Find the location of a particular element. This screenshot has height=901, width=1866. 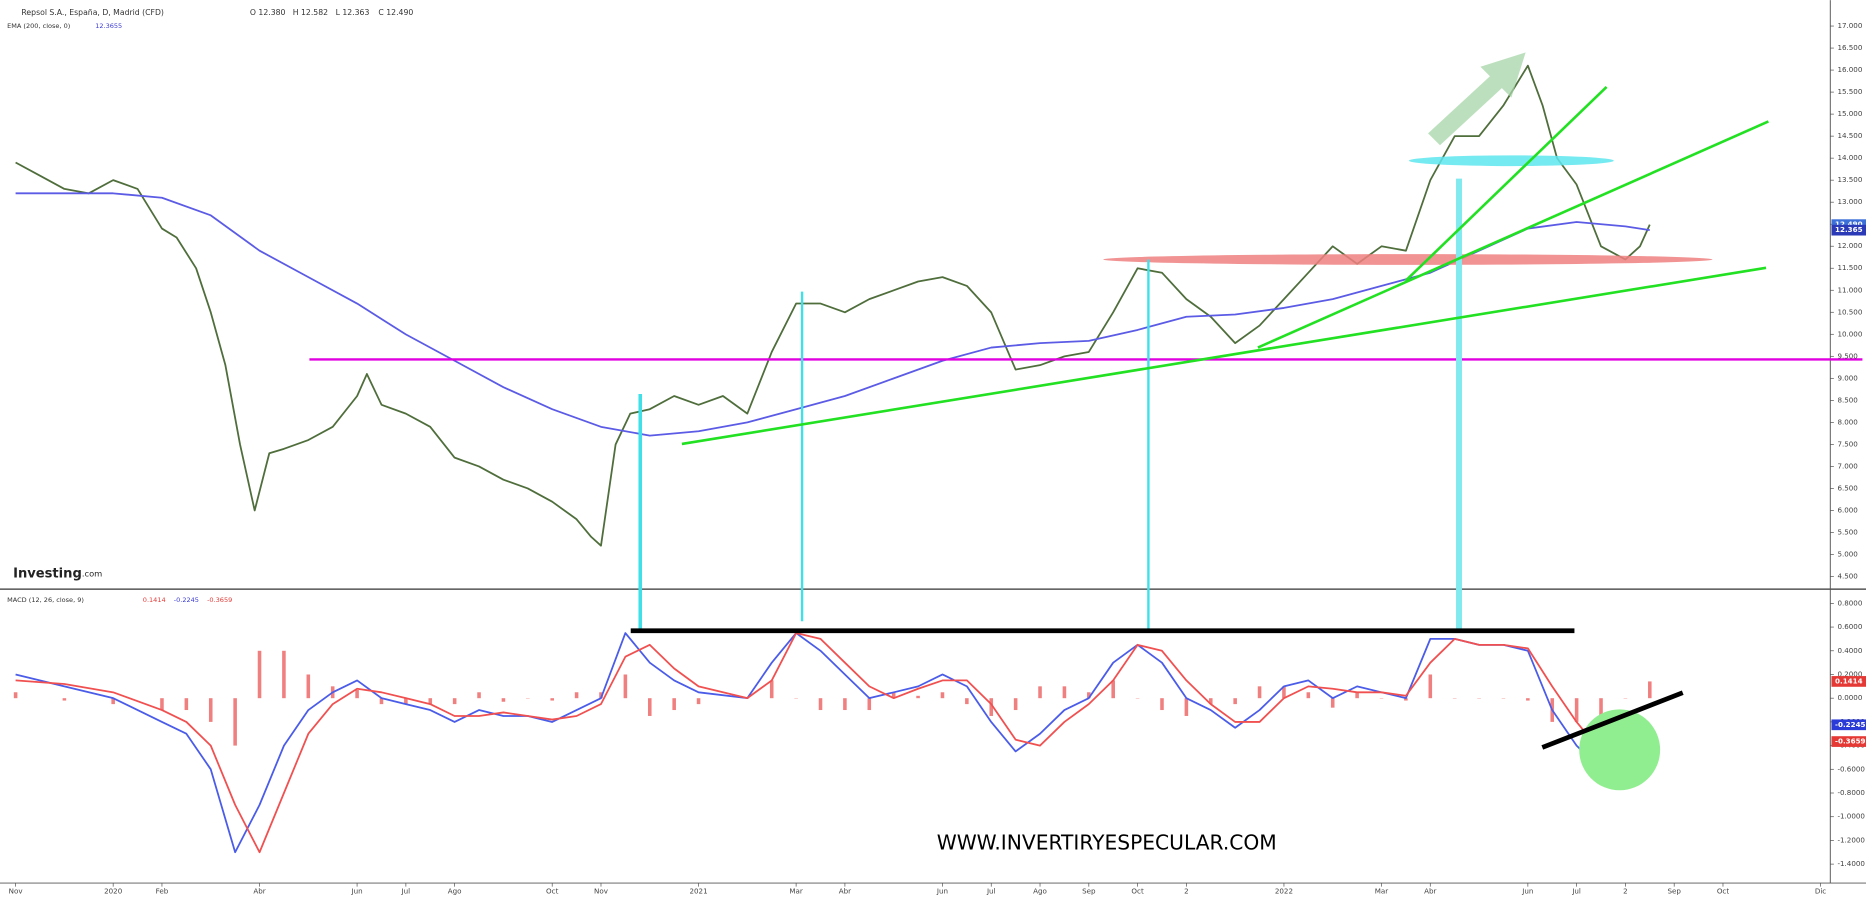

x-tick-label: Feb is located at coordinates (162, 890).